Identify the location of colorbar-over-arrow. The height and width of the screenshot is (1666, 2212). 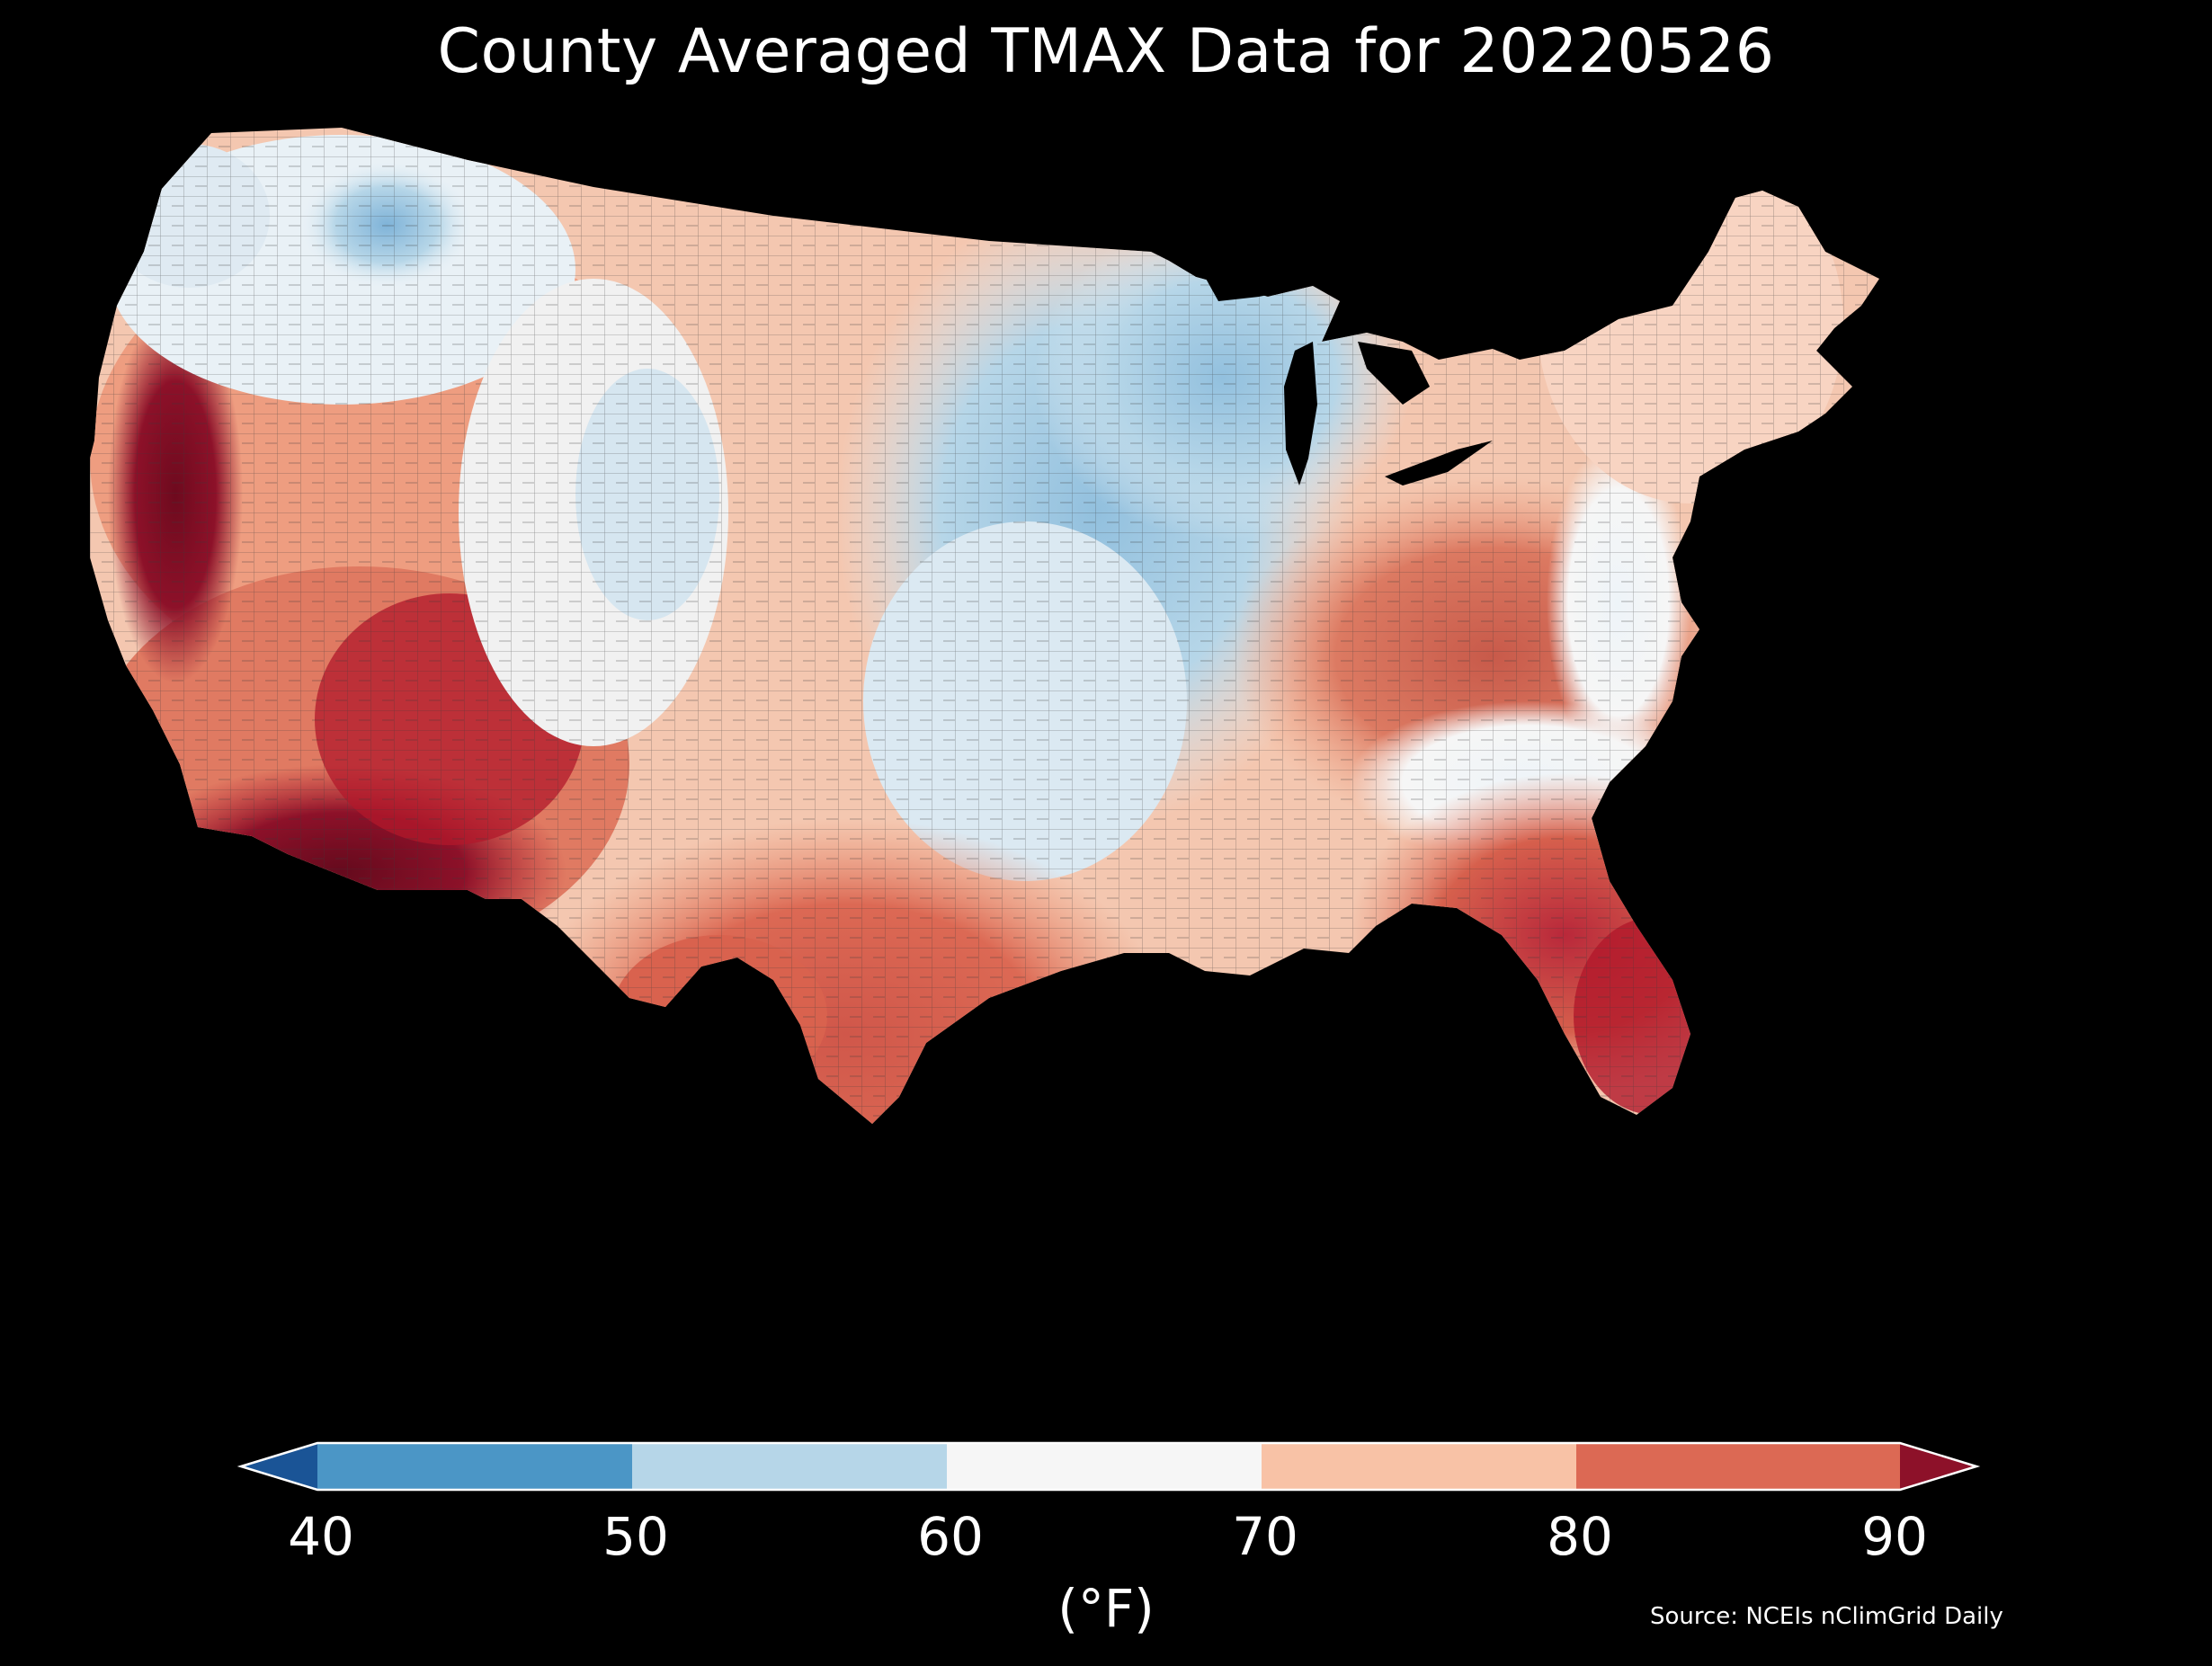
(1938, 1466).